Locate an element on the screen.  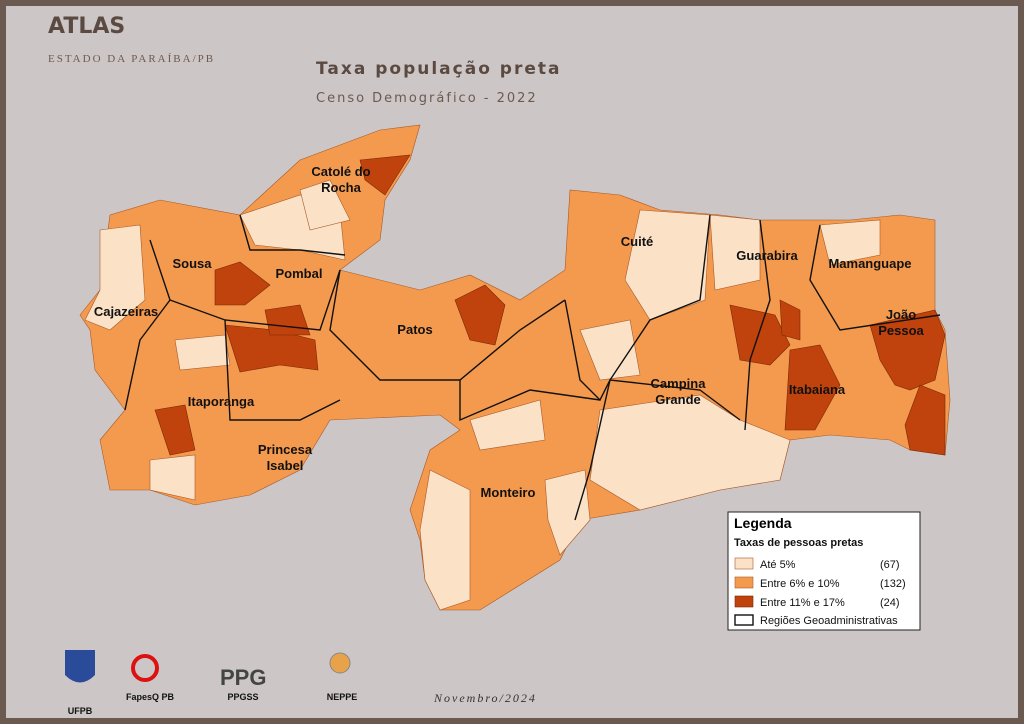
legend-label: Entre 6% e 10% is located at coordinates (800, 584).